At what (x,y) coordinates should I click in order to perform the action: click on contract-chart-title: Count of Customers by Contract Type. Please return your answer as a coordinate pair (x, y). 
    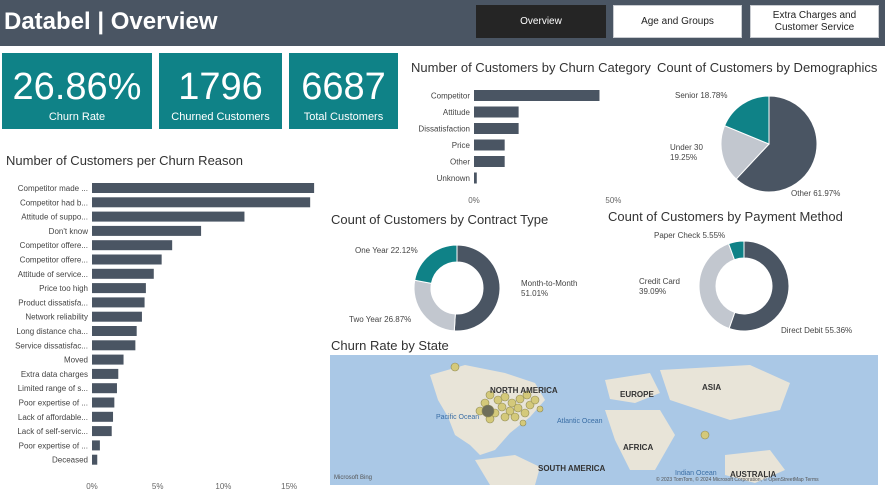
    Looking at the image, I should click on (440, 219).